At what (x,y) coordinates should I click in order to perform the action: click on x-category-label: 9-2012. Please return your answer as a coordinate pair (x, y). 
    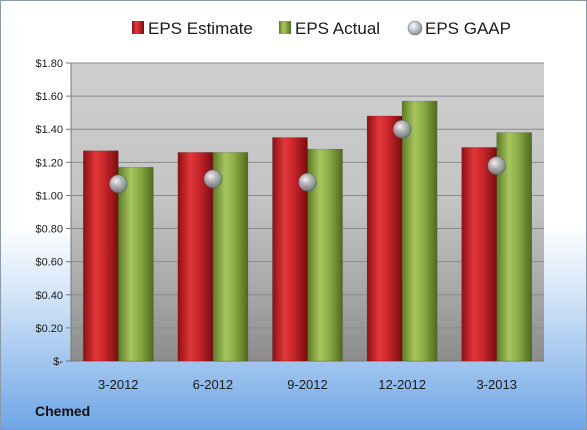
    Looking at the image, I should click on (307, 384).